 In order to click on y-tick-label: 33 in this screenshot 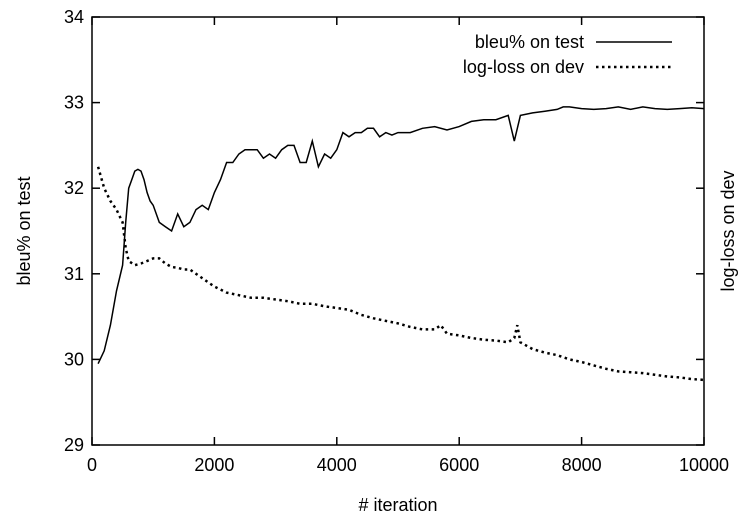, I will do `click(74, 103)`.